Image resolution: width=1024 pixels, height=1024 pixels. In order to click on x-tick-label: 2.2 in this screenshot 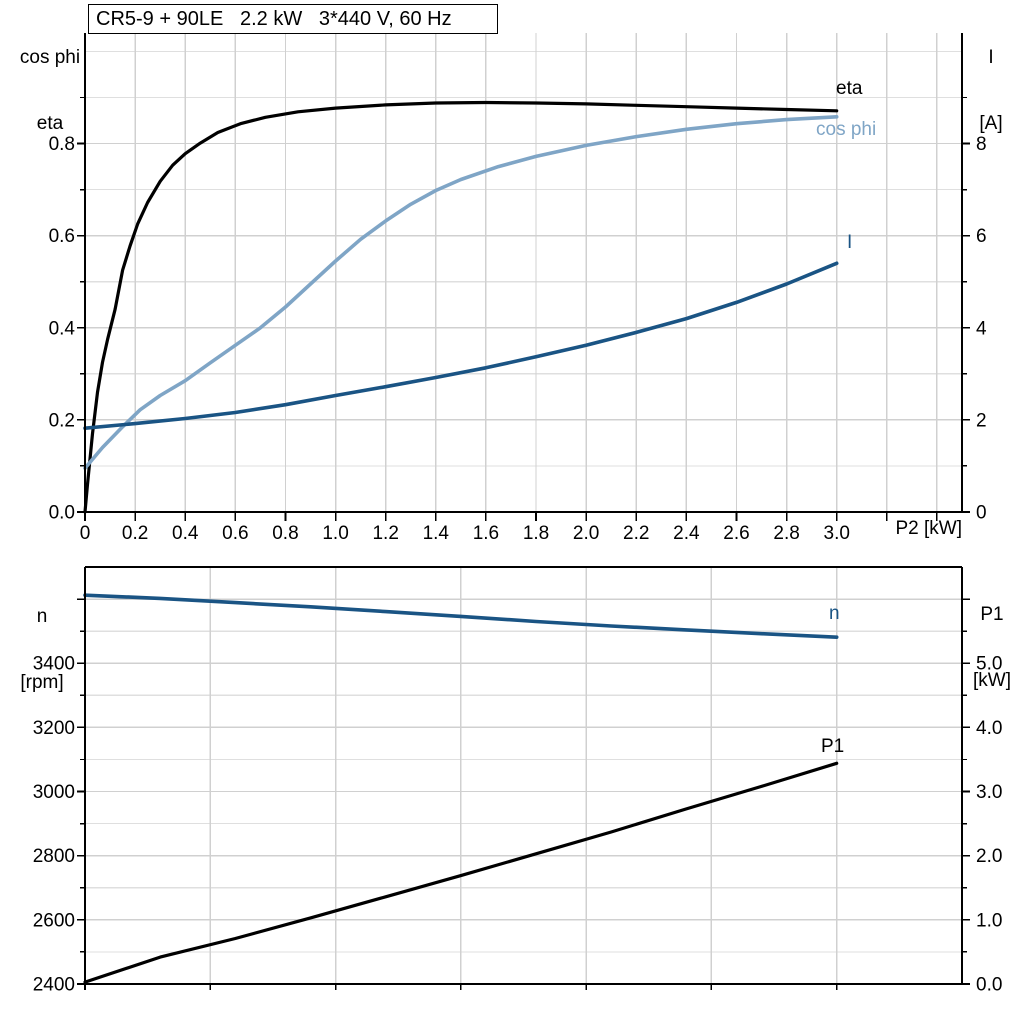, I will do `click(636, 533)`.